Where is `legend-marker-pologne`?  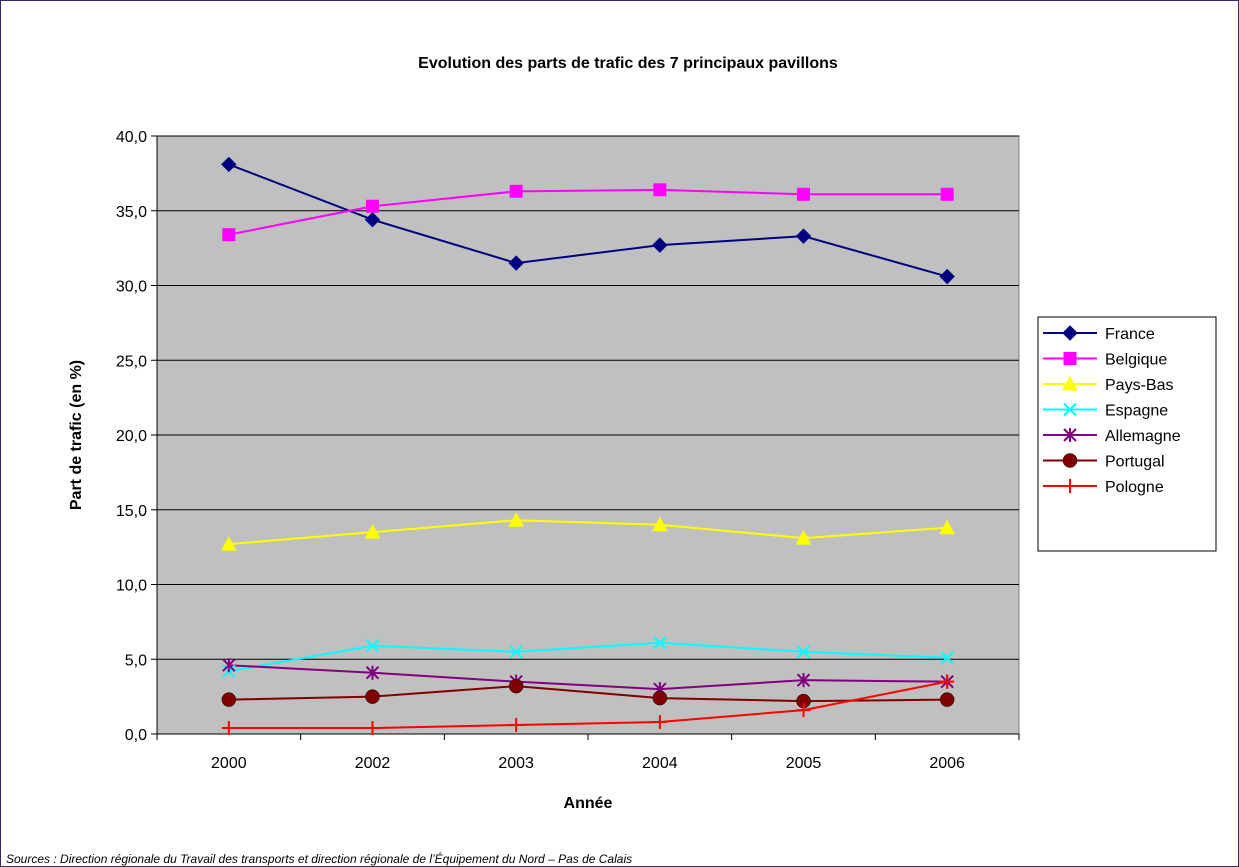
legend-marker-pologne is located at coordinates (1070, 486).